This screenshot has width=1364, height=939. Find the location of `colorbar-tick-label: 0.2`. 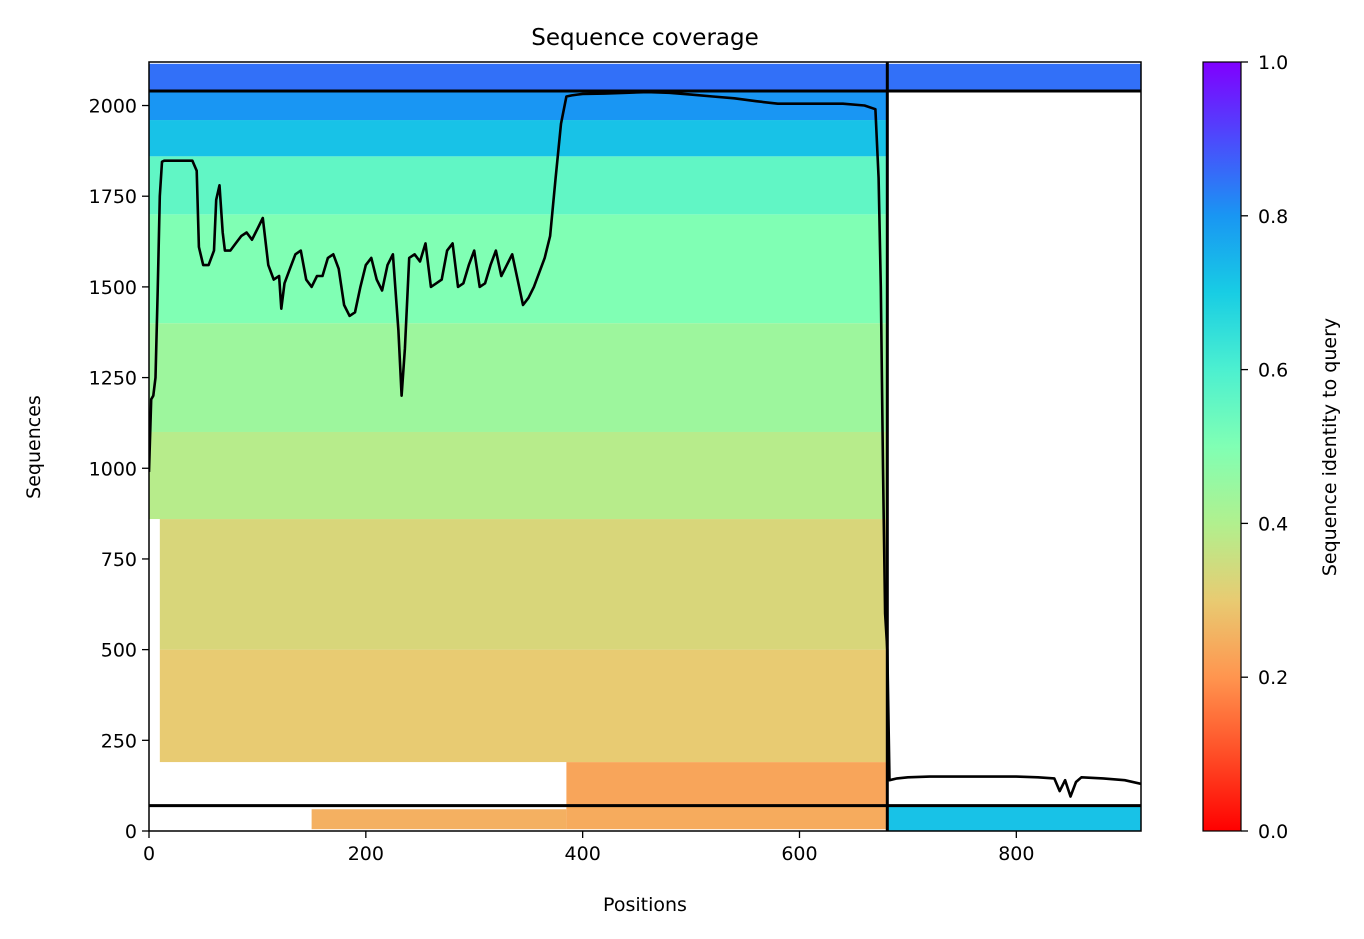

colorbar-tick-label: 0.2 is located at coordinates (1273, 678).